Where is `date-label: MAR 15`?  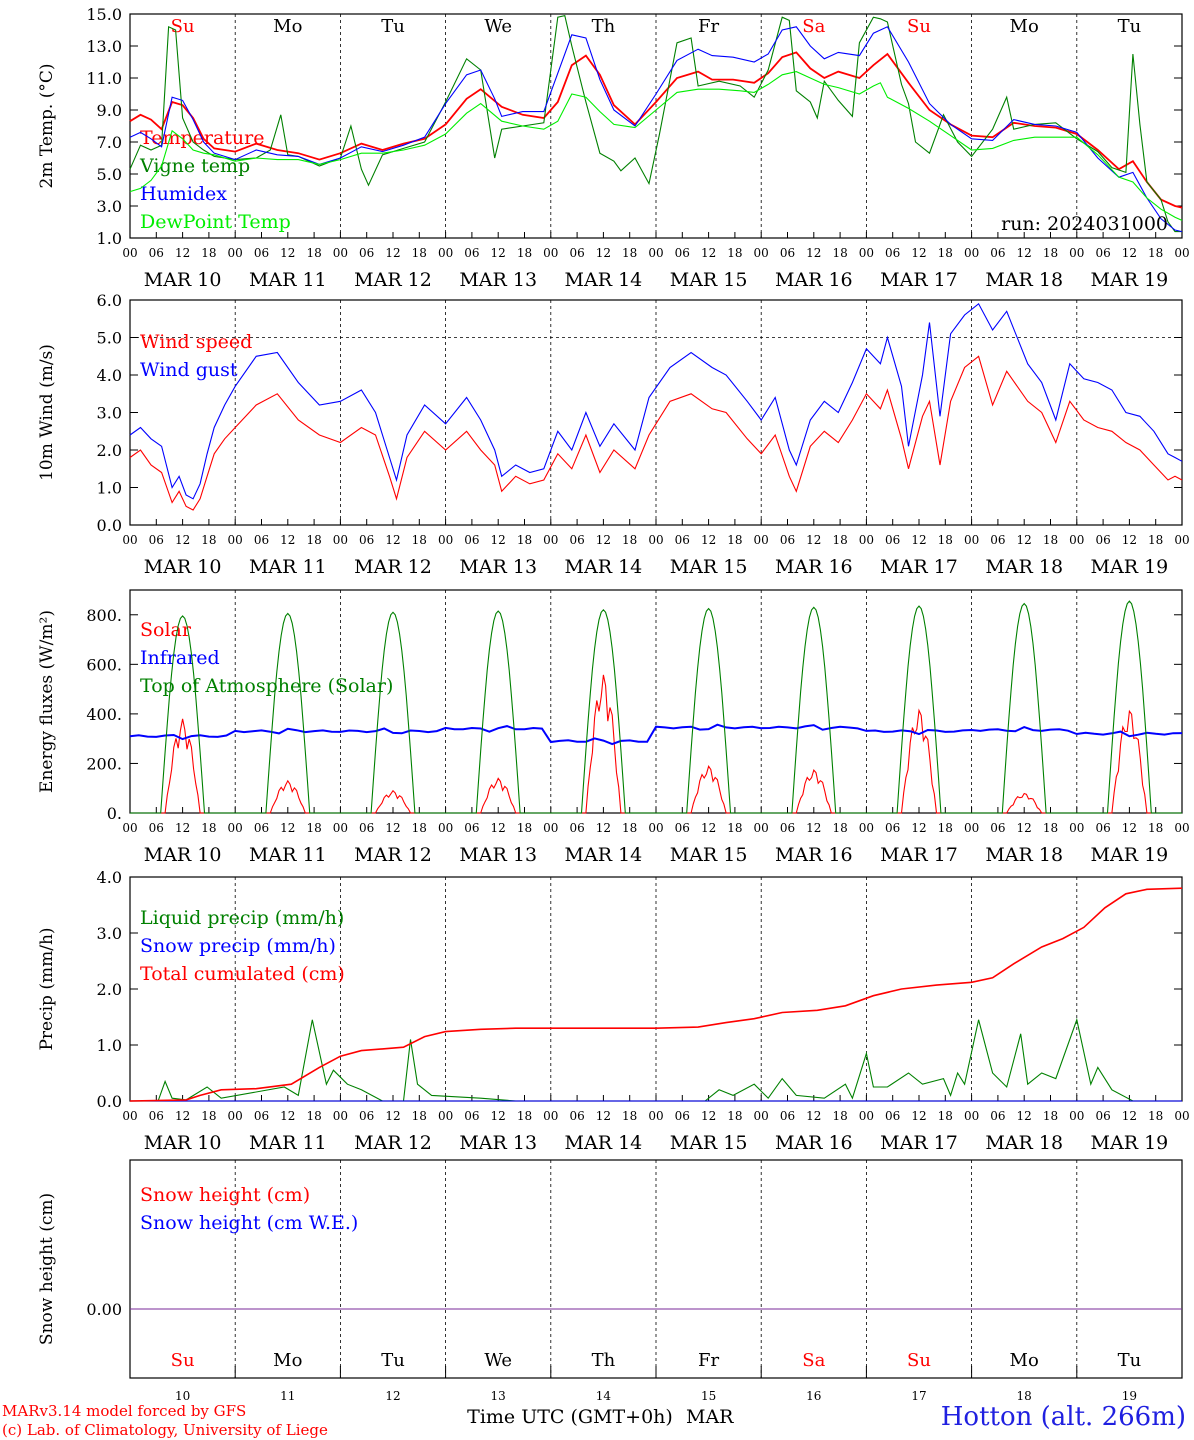 date-label: MAR 15 is located at coordinates (709, 567).